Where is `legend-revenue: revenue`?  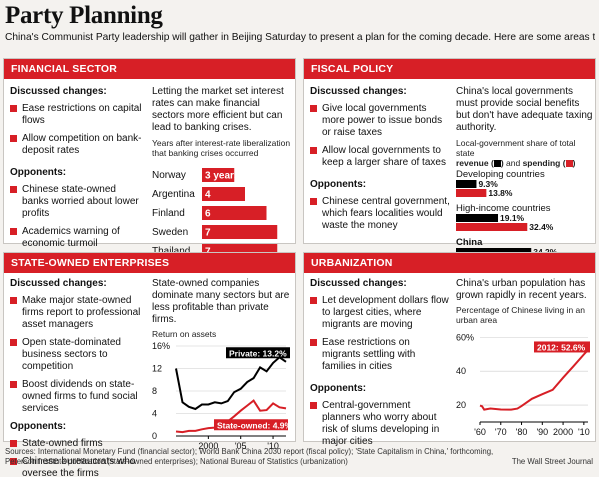
legend-revenue: revenue is located at coordinates (472, 163).